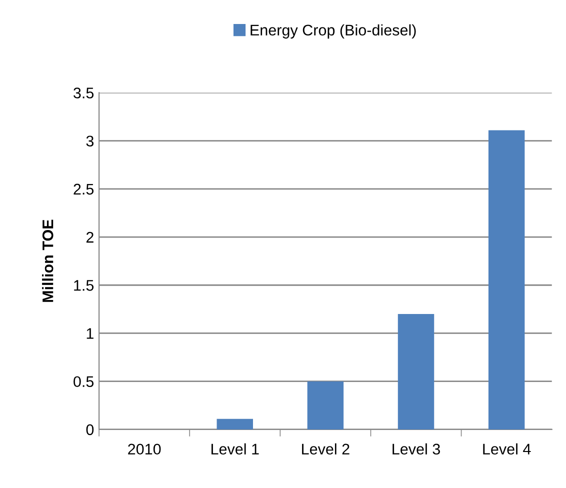 This screenshot has height=488, width=566. What do you see at coordinates (84, 285) in the screenshot?
I see `y-tick-label: 1.5` at bounding box center [84, 285].